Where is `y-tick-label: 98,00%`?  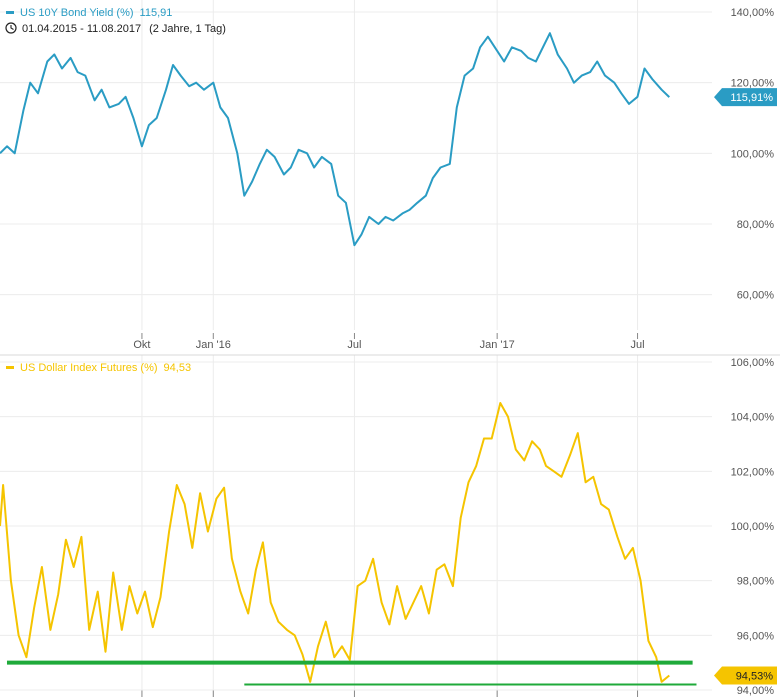 y-tick-label: 98,00% is located at coordinates (756, 582).